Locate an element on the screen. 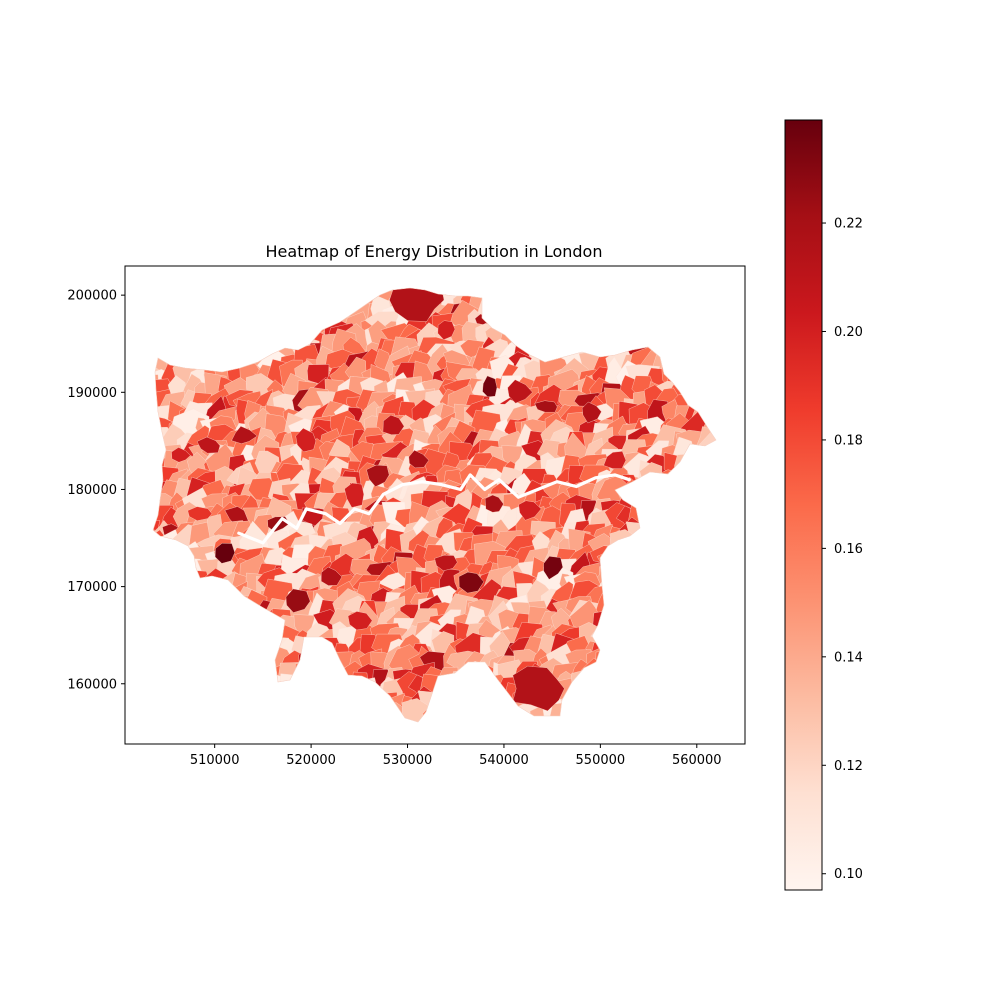  colorbar-tick-label: 0.22 is located at coordinates (848, 224).